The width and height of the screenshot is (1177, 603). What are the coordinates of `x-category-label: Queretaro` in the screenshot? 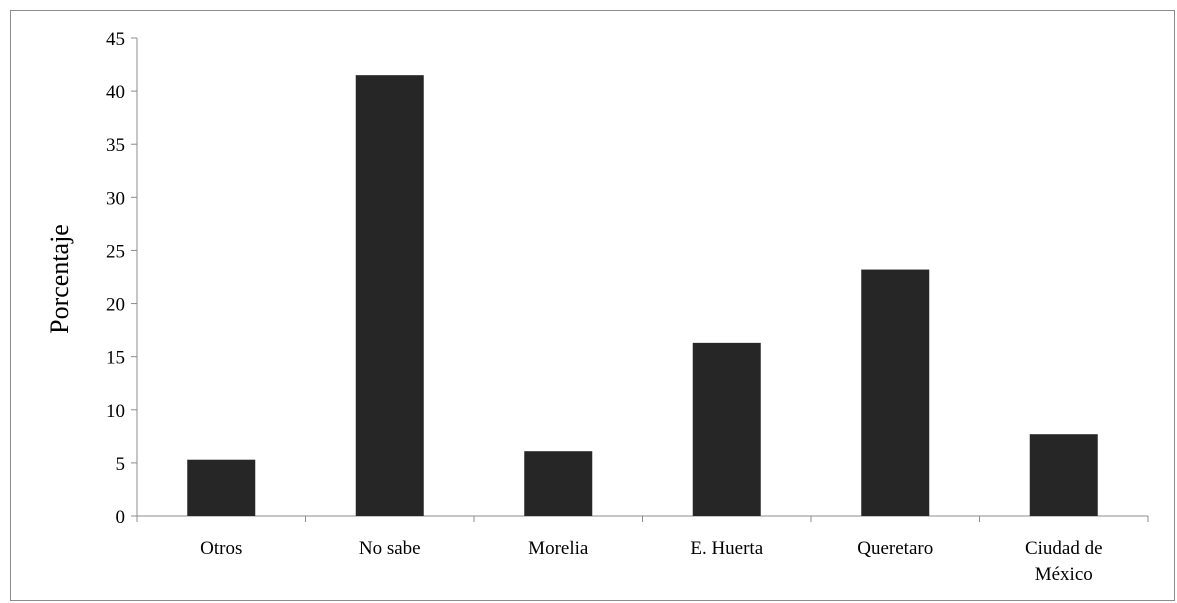 It's located at (895, 548).